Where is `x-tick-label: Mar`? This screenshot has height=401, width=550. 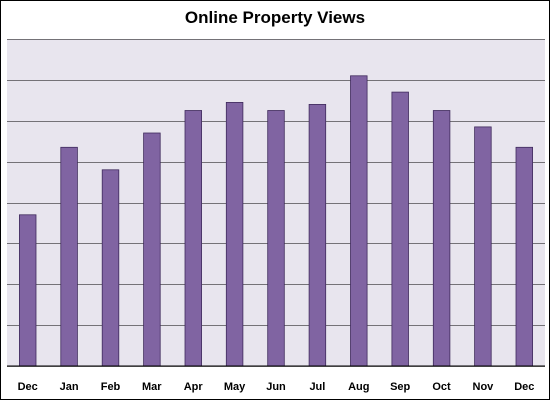
x-tick-label: Mar is located at coordinates (152, 387).